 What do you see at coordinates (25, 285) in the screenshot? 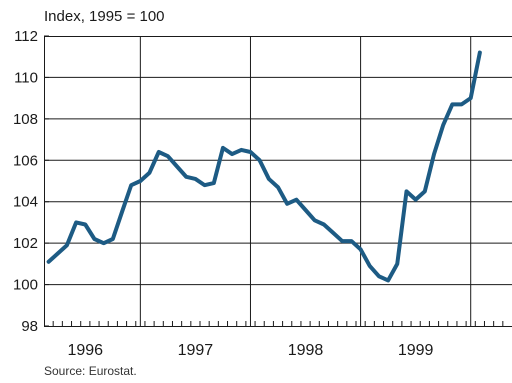
I see `y-tick-label-100: 100` at bounding box center [25, 285].